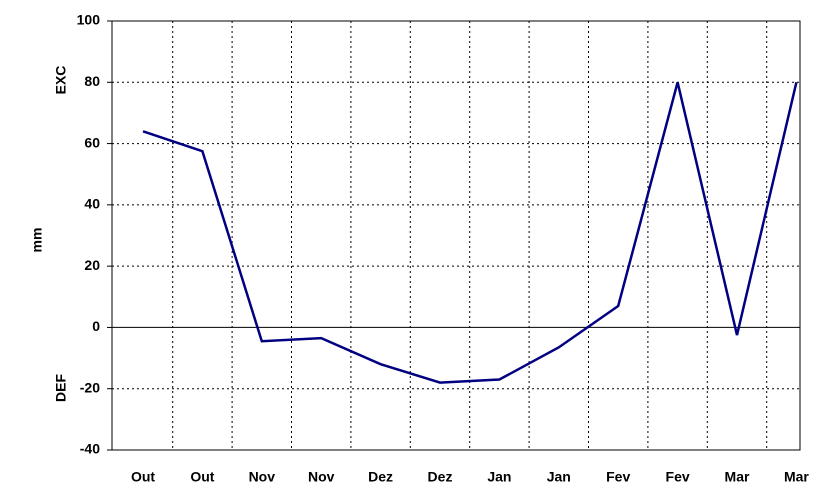 The width and height of the screenshot is (819, 497). I want to click on def-label: DEF, so click(61, 388).